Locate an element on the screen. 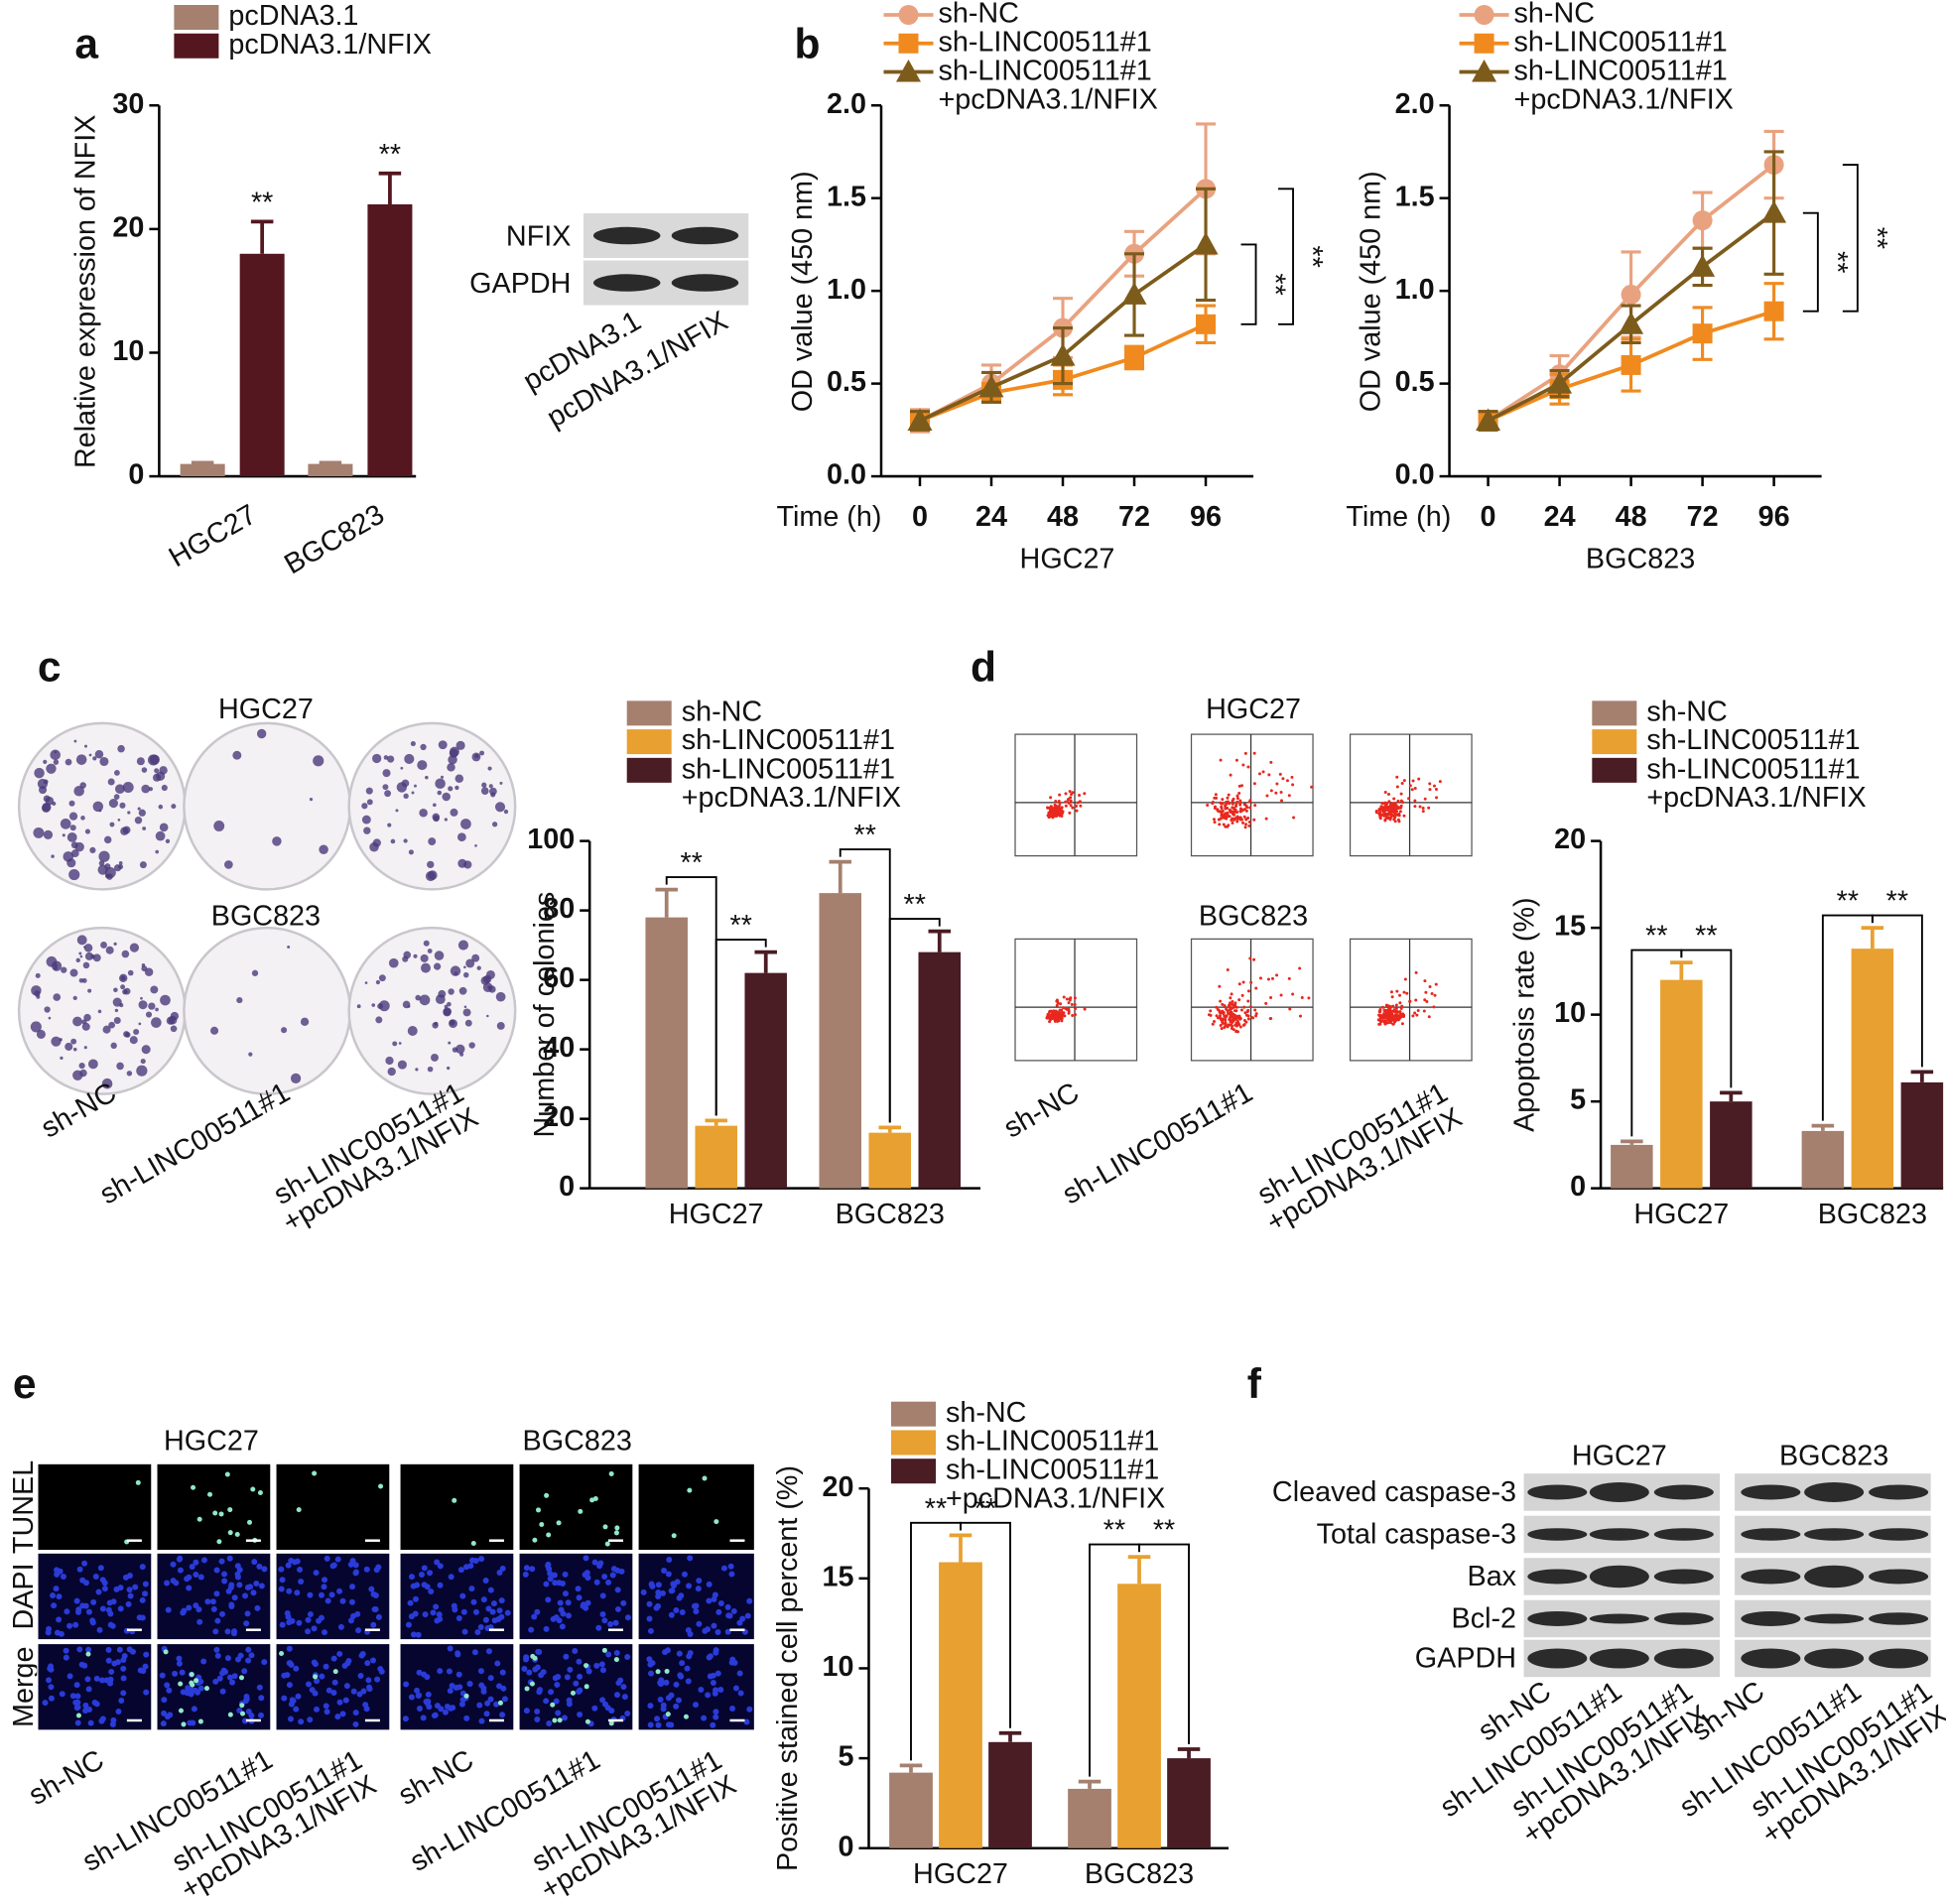  annotation-group: ** is located at coordinates (1837, 262).